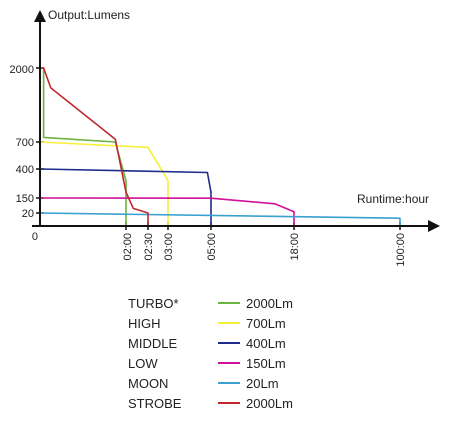 The height and width of the screenshot is (434, 450). I want to click on legend-value-high: 700Lm, so click(266, 323).